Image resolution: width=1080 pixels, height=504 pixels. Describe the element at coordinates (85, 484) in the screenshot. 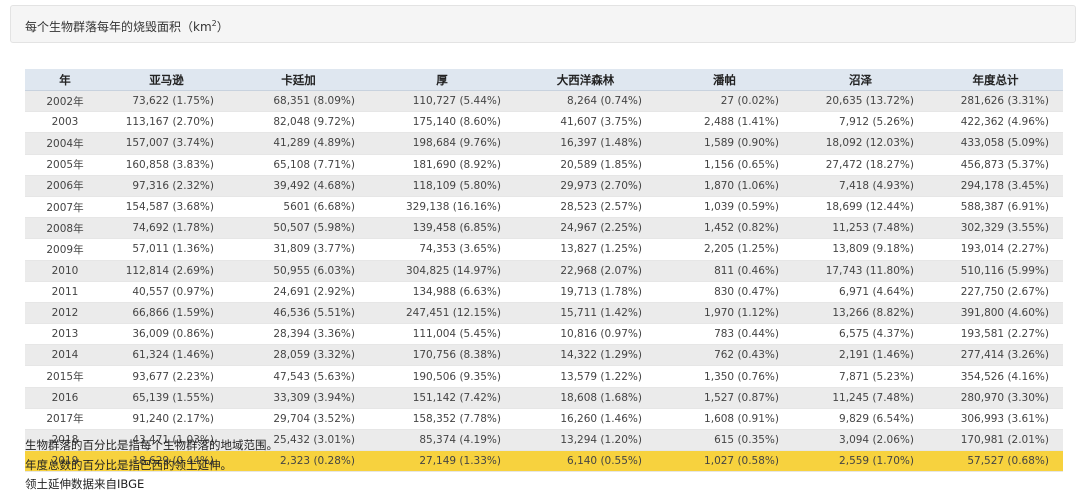

I see `footnote-source: 领土延伸数据来自IBGE` at that location.